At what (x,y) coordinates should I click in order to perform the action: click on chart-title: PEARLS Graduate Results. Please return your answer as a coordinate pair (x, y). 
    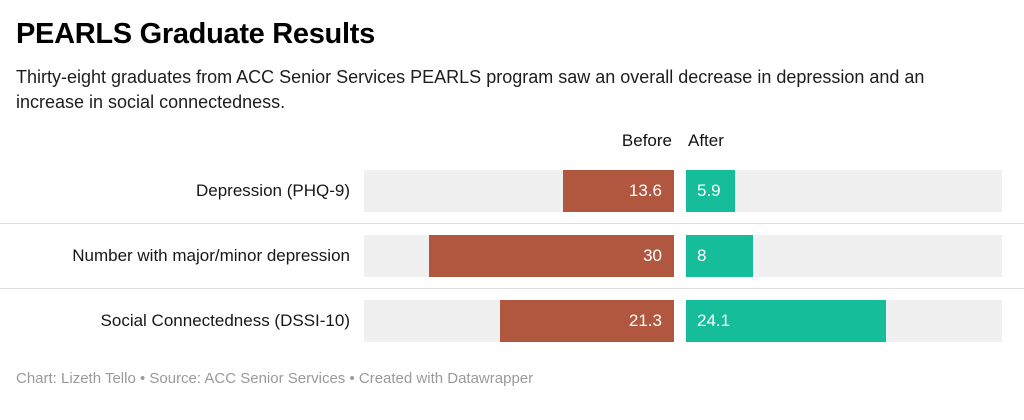
    Looking at the image, I should click on (195, 34).